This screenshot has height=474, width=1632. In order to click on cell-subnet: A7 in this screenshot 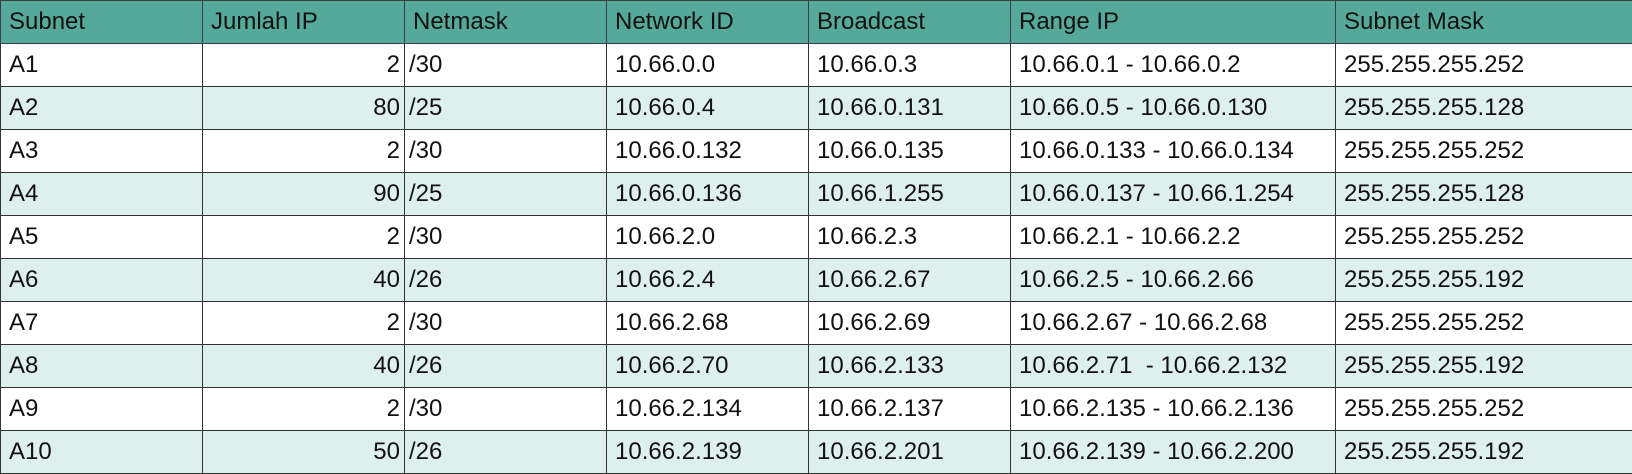, I will do `click(102, 323)`.